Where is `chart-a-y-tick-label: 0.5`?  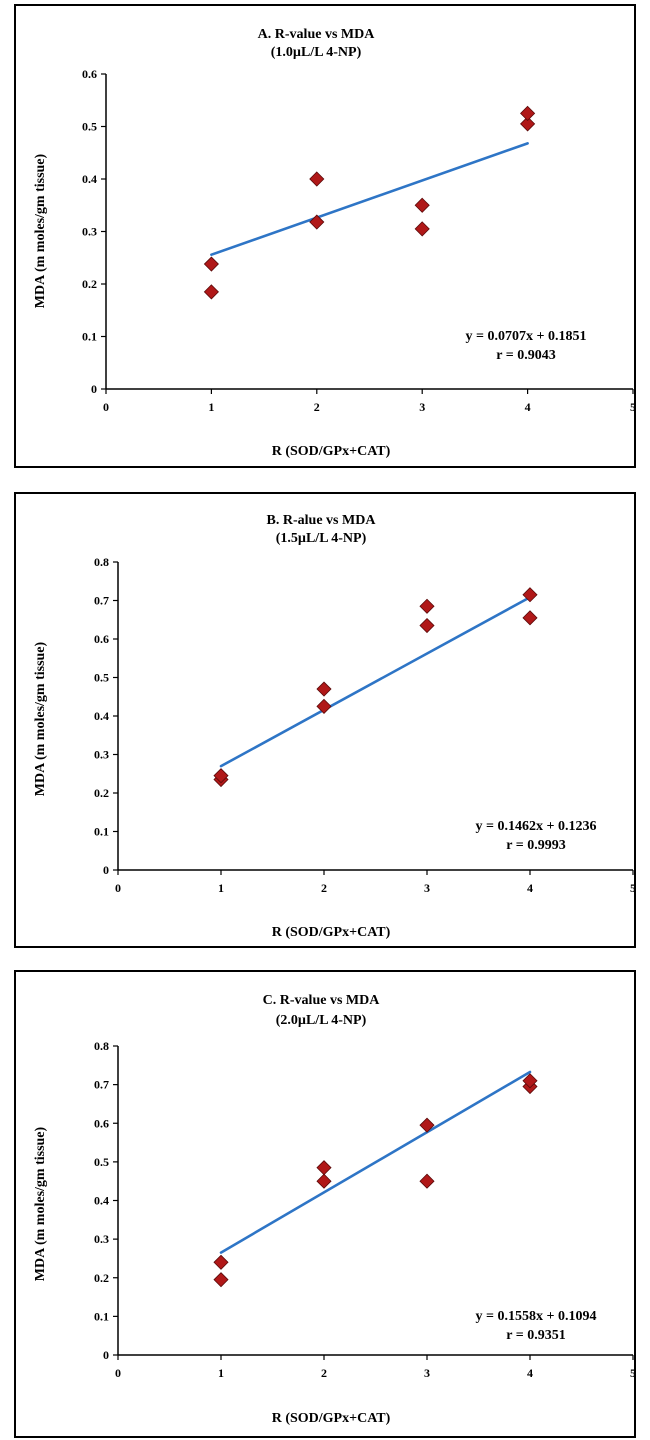
chart-a-y-tick-label: 0.5 is located at coordinates (89, 127).